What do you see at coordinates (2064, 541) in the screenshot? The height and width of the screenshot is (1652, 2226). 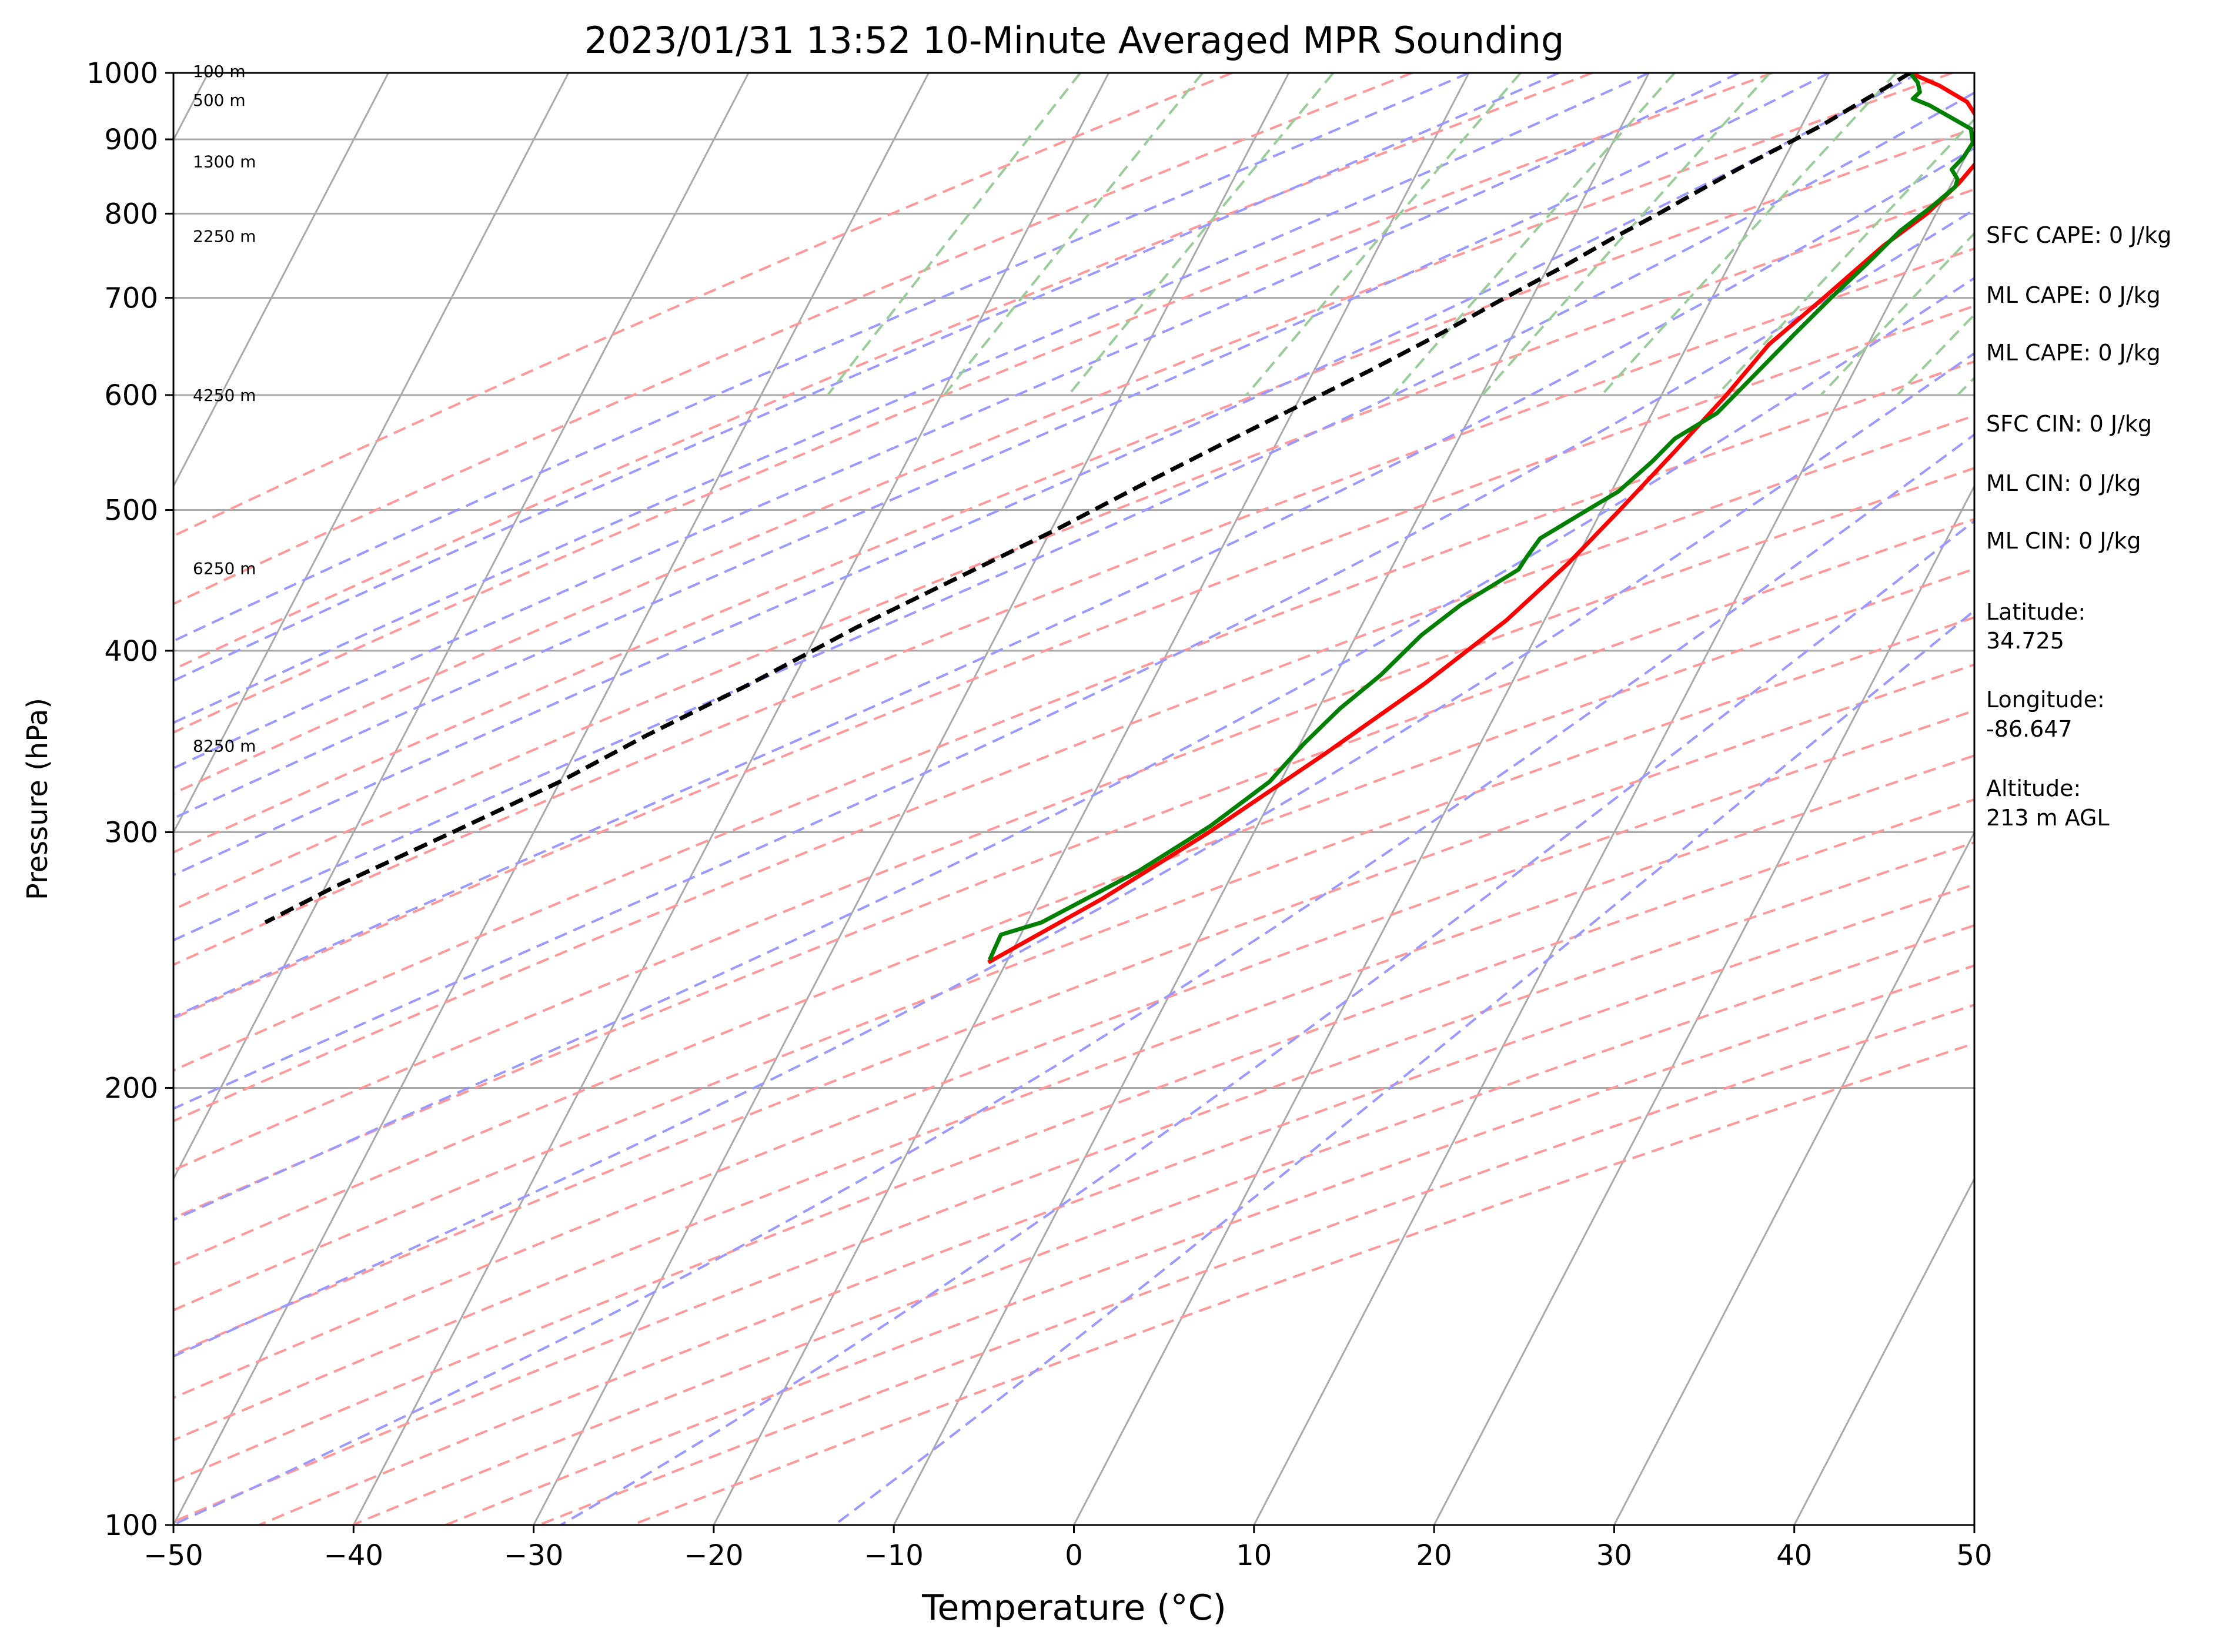 I see `annotation-ml-cin-2: ML CIN: 0 J/kg` at bounding box center [2064, 541].